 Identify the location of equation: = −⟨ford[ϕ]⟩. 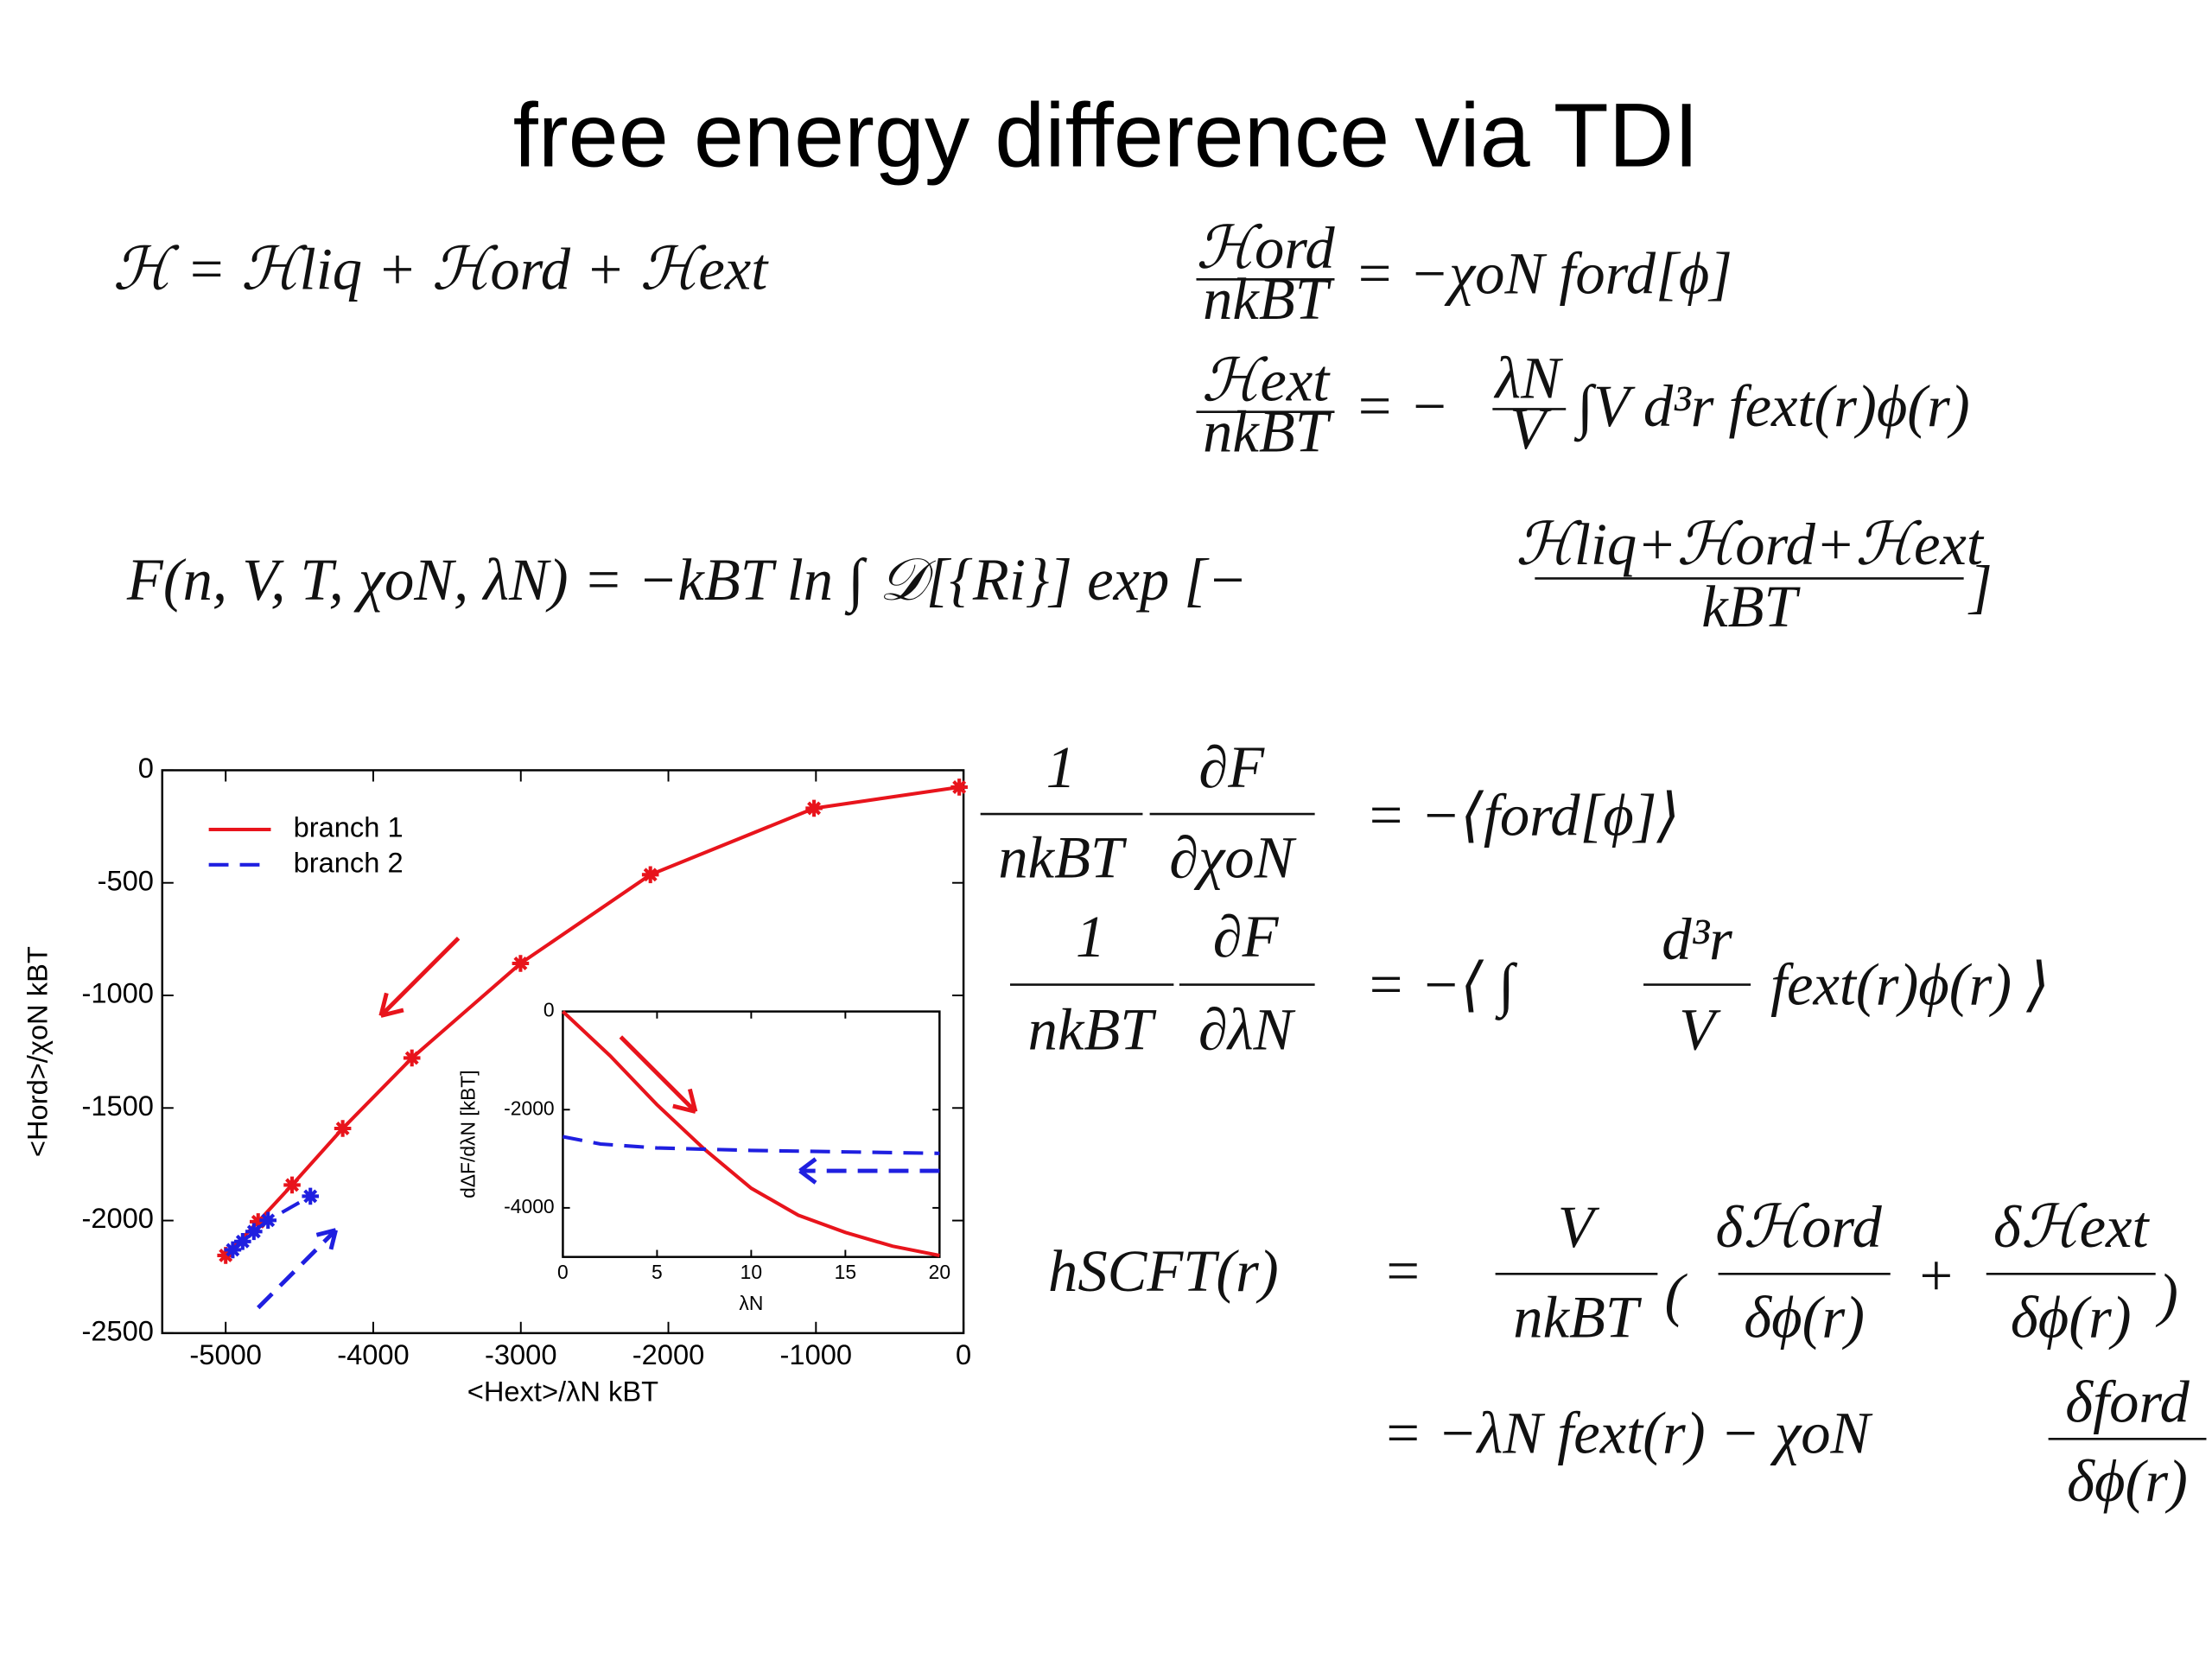
(1522, 816).